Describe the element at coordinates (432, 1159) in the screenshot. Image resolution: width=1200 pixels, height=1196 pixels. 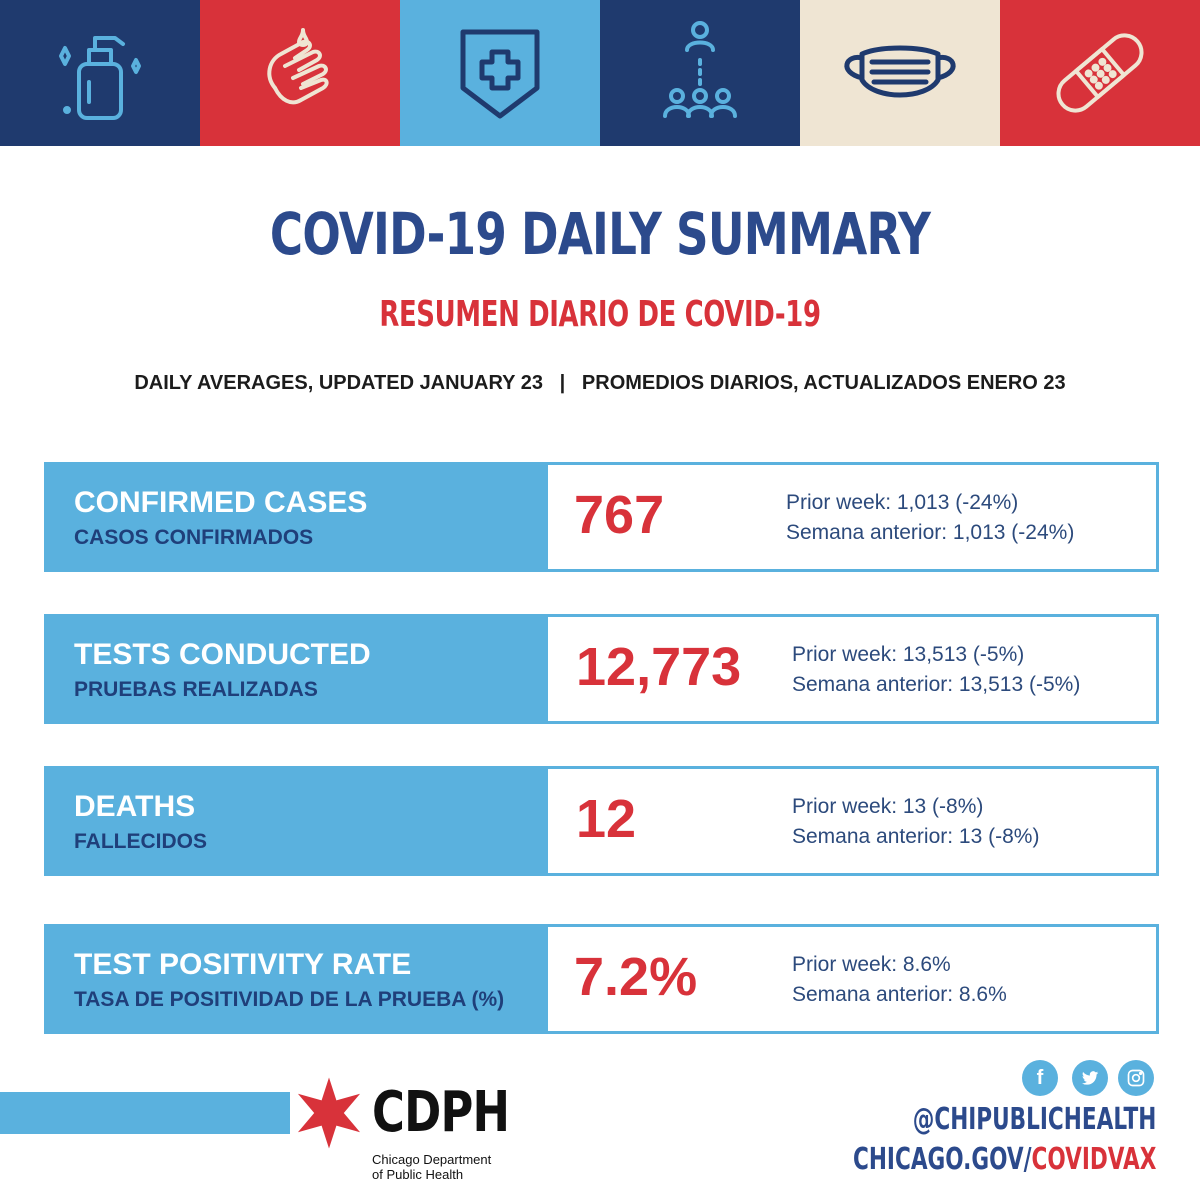
I see `cdph-sub-line-1: Chicago Department` at that location.